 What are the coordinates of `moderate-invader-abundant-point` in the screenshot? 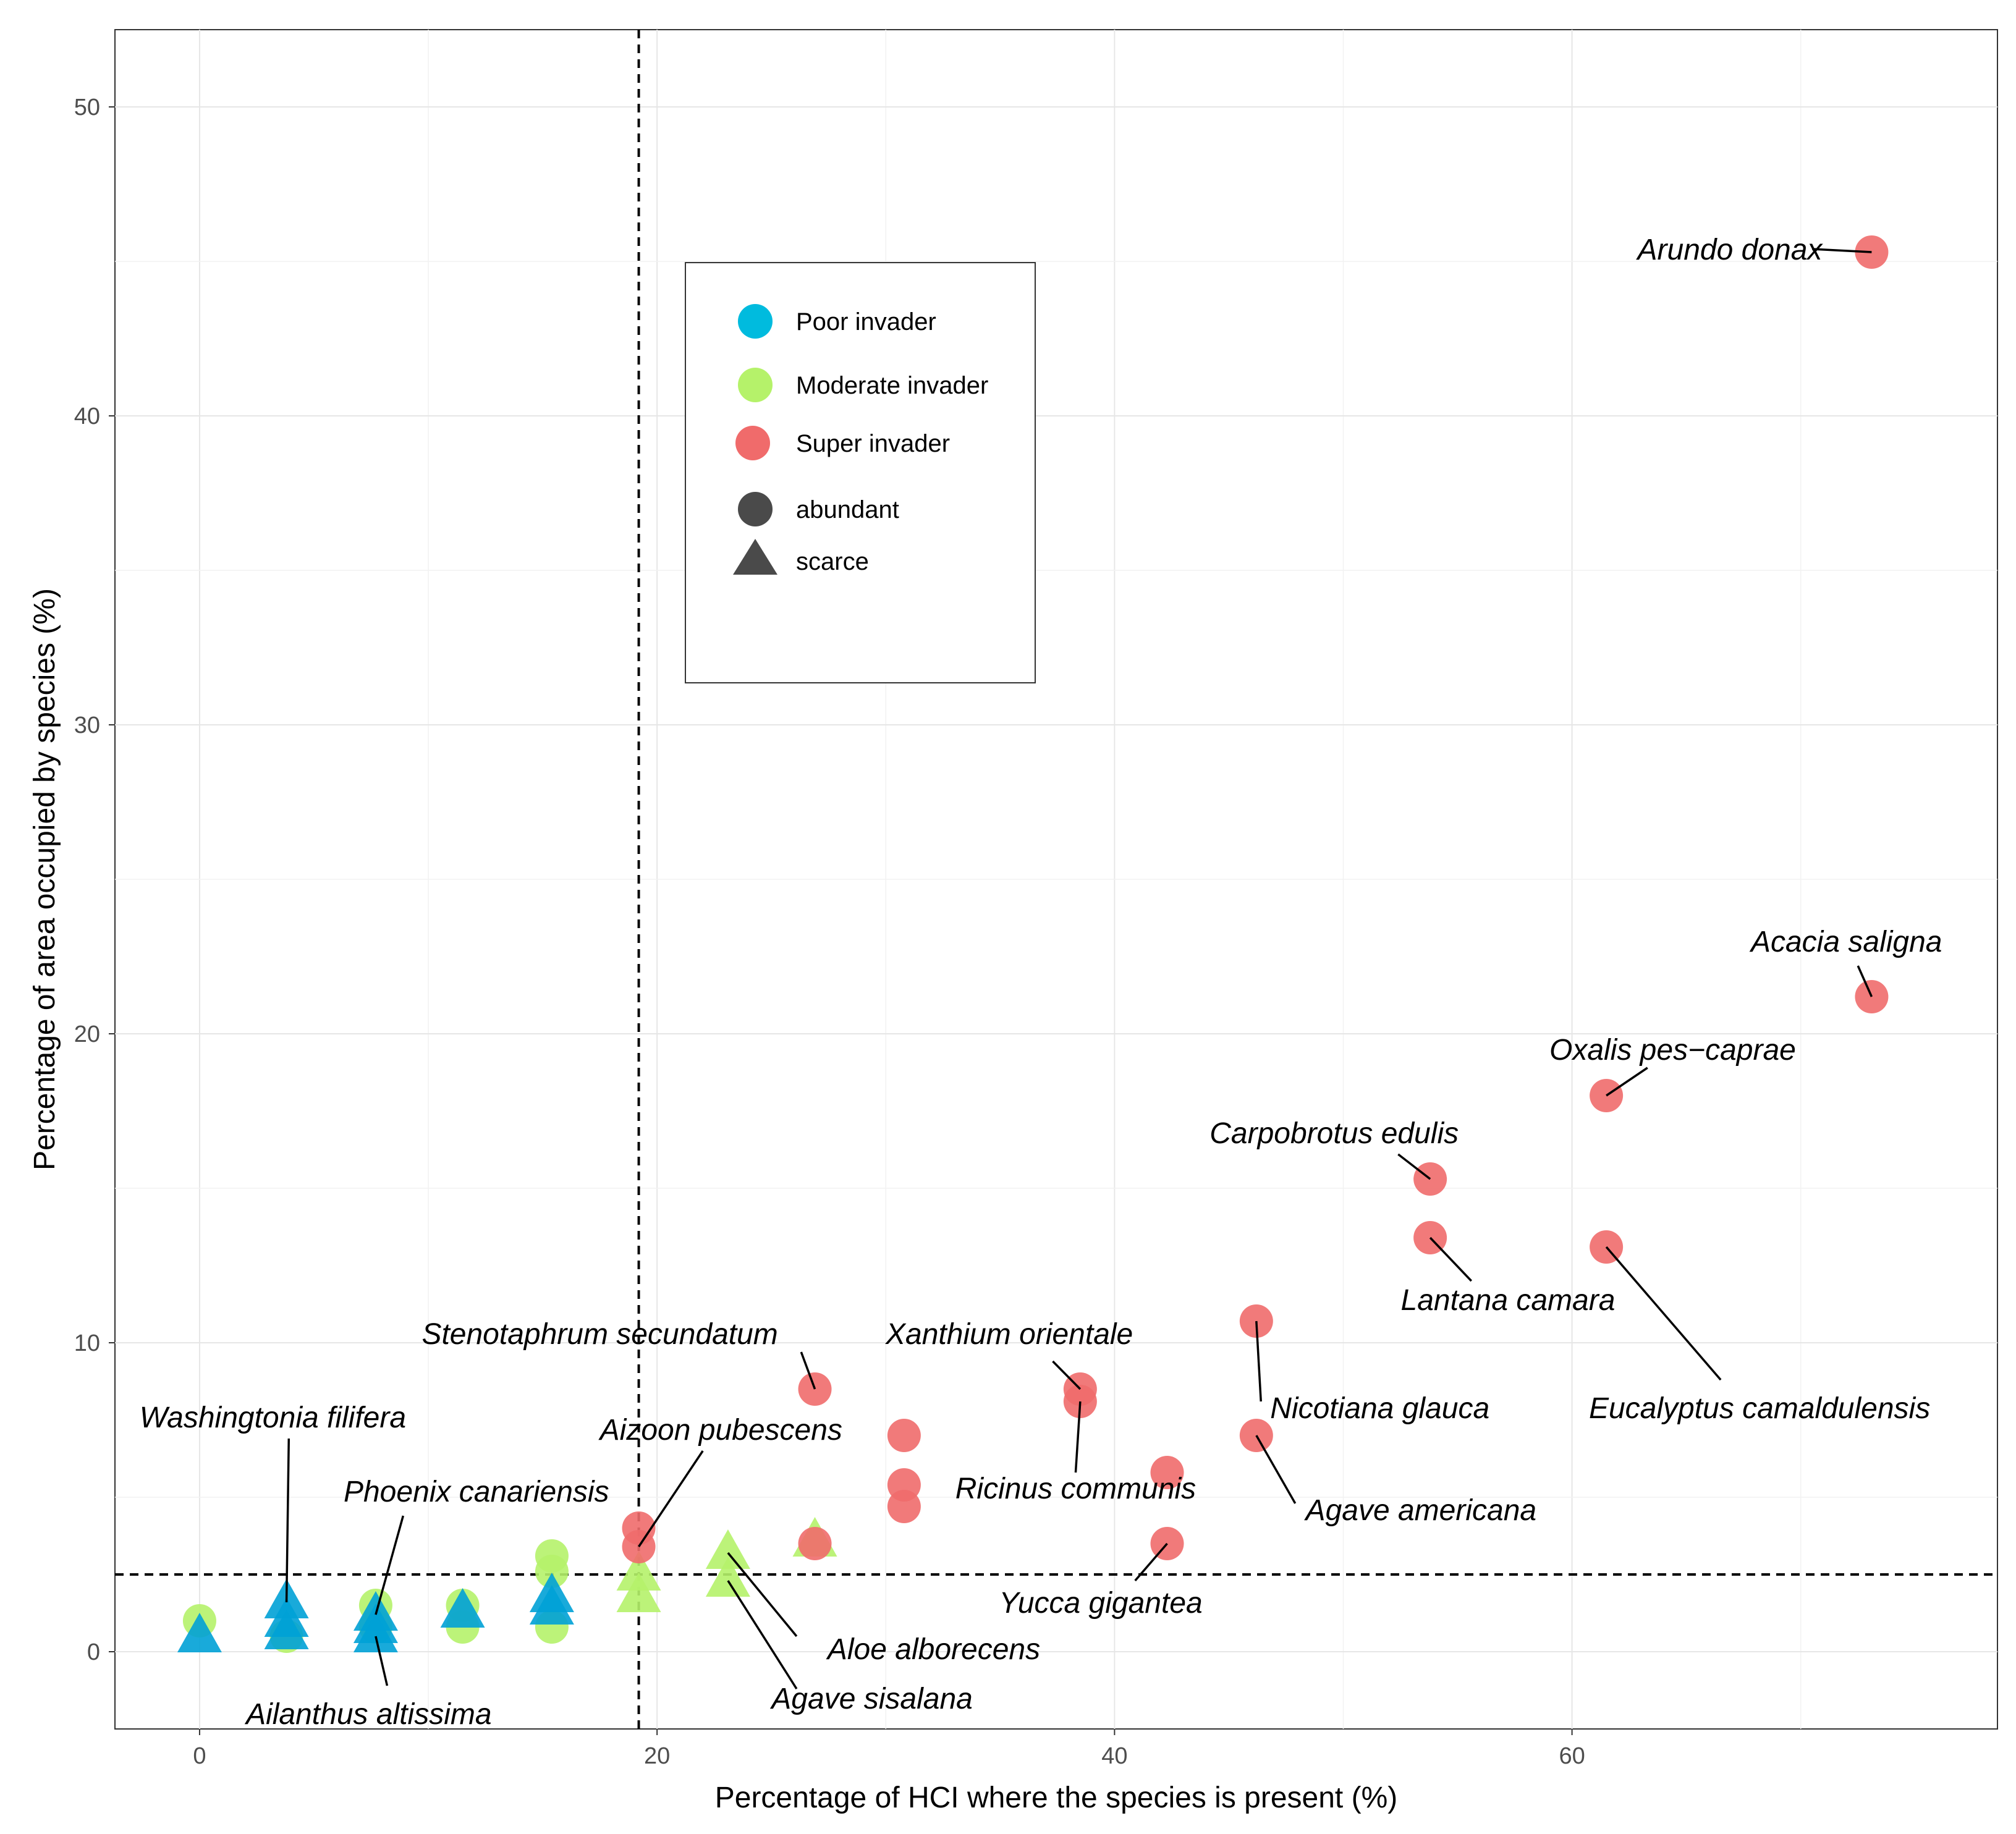 It's located at (552, 1571).